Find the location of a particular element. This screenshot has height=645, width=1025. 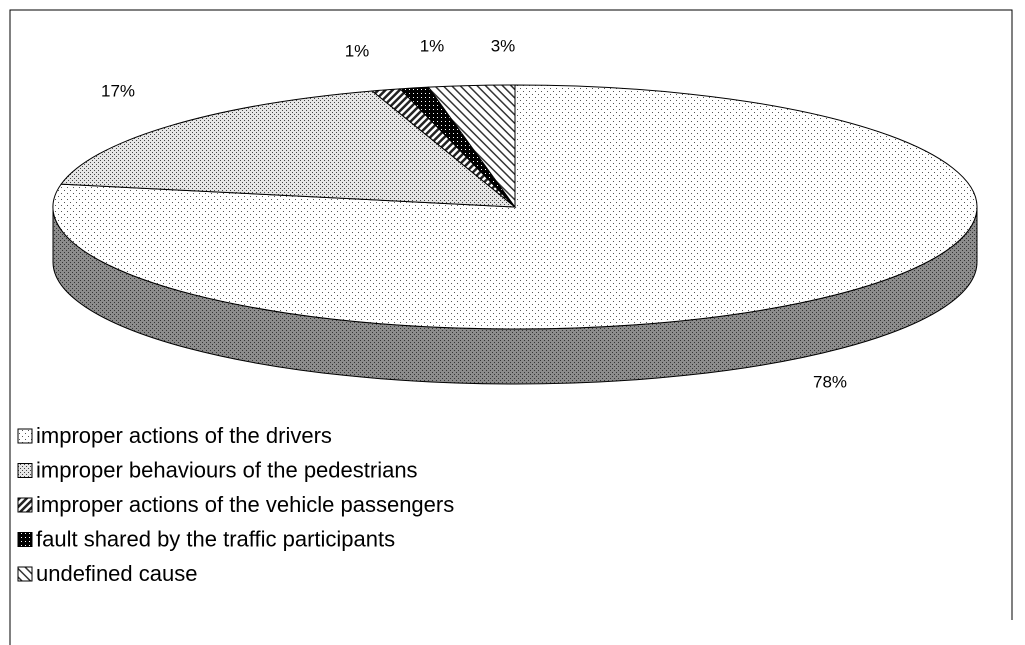

data-label: 78% is located at coordinates (830, 381).